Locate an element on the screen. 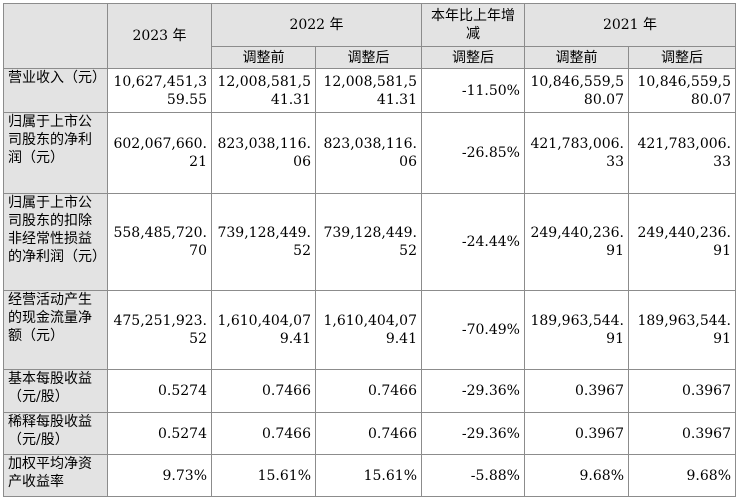  cell-2021-before: 189,963,544.91 is located at coordinates (576, 330).